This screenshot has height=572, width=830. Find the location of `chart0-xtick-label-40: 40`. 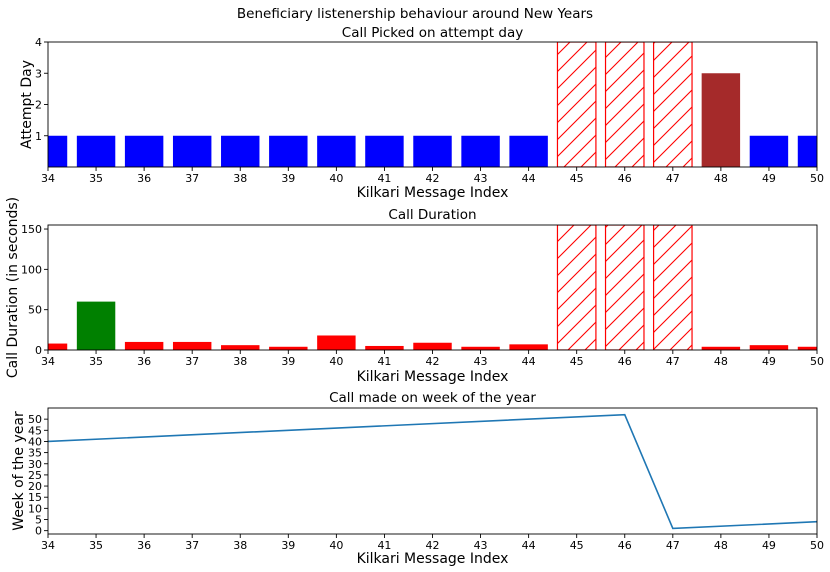

chart0-xtick-label-40: 40 is located at coordinates (336, 178).